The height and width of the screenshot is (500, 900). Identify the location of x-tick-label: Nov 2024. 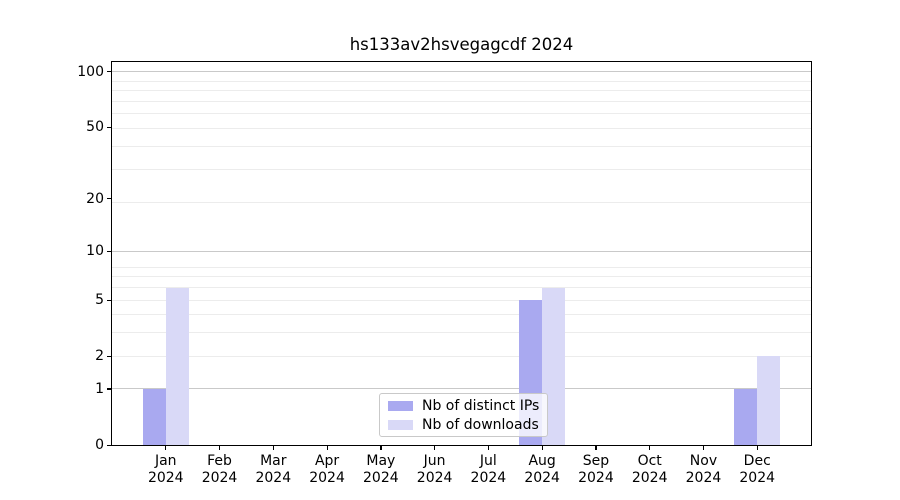
(703, 470).